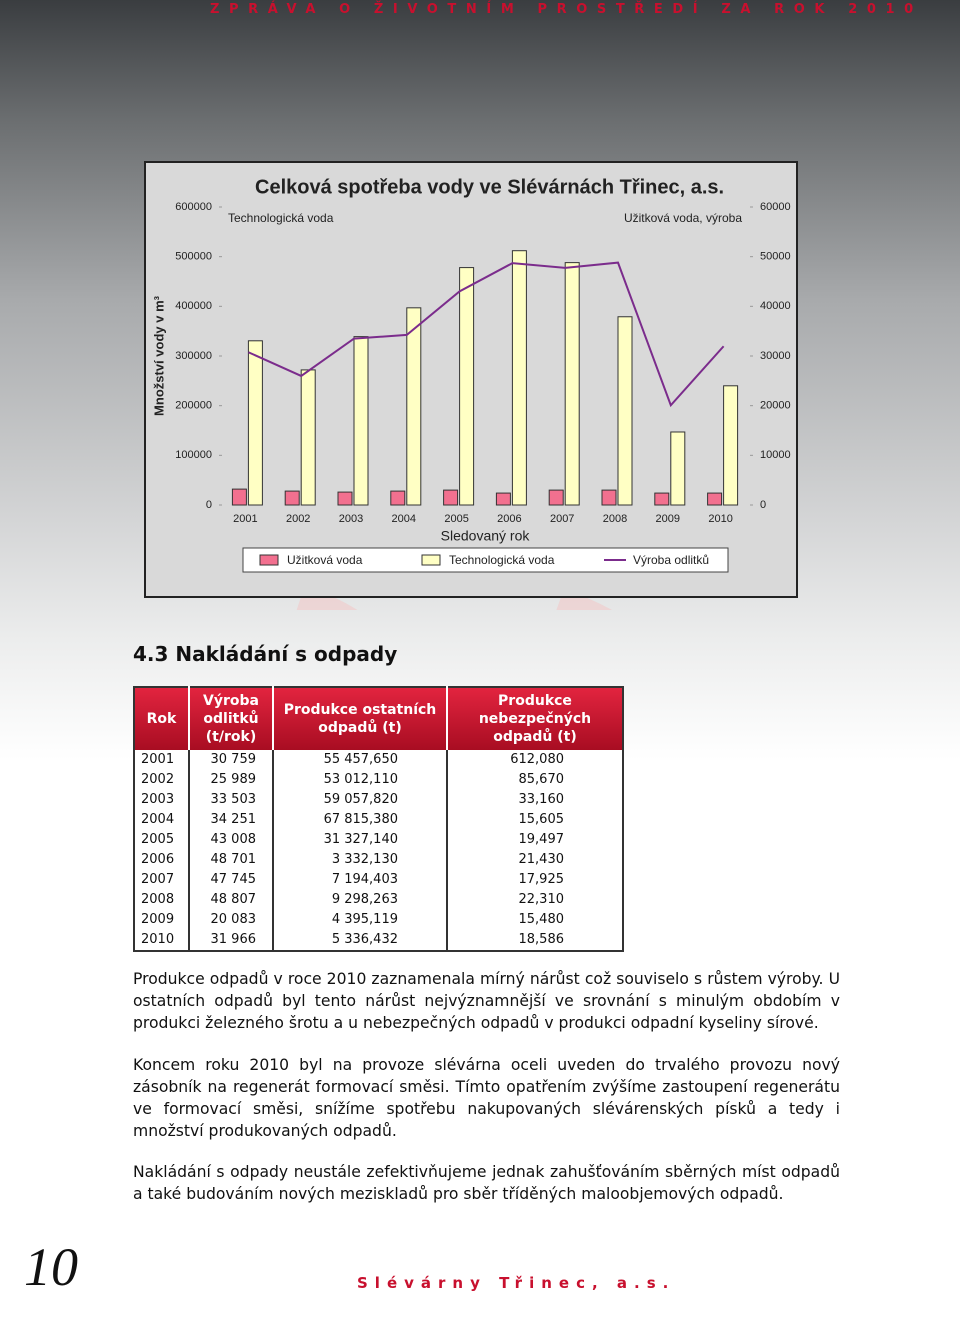 This screenshot has height=1324, width=960. Describe the element at coordinates (230, 718) in the screenshot. I see `column-header: Výroba odlitků (t/rok)` at that location.